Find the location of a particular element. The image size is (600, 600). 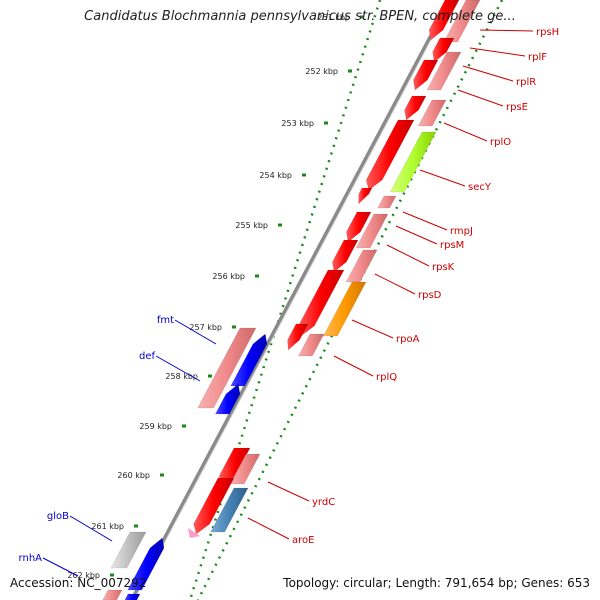

small-feature-marker is located at coordinates (194, 533).